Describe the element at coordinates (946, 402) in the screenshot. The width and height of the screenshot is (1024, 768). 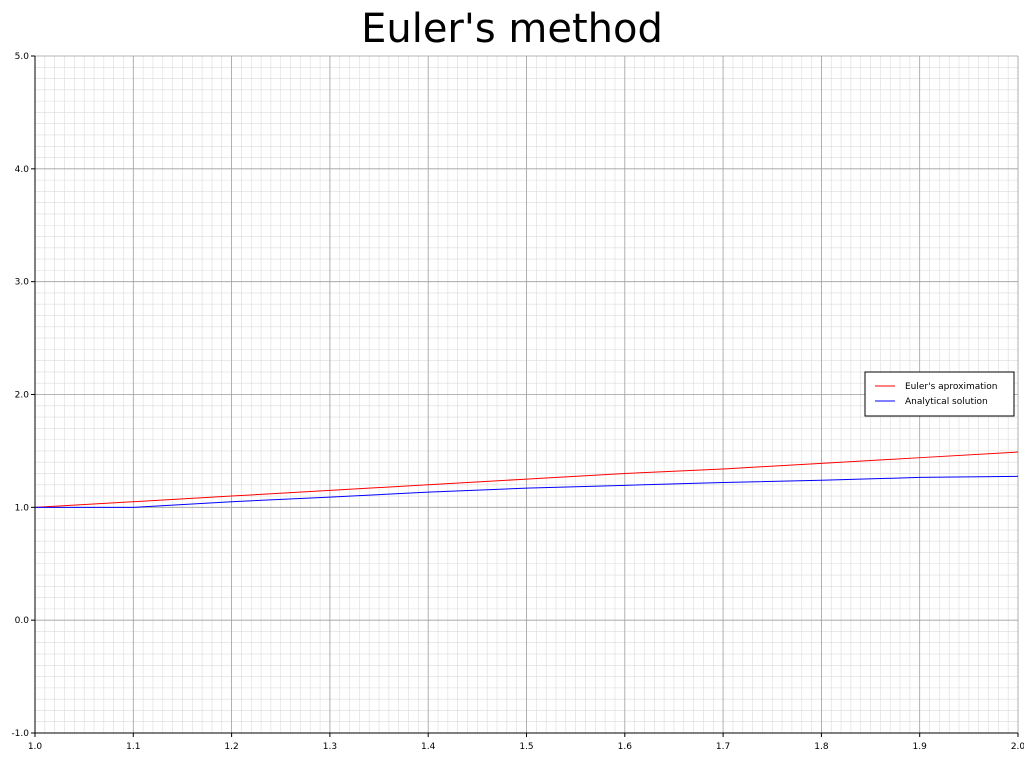
I see `legend-label: Analytical solution` at that location.